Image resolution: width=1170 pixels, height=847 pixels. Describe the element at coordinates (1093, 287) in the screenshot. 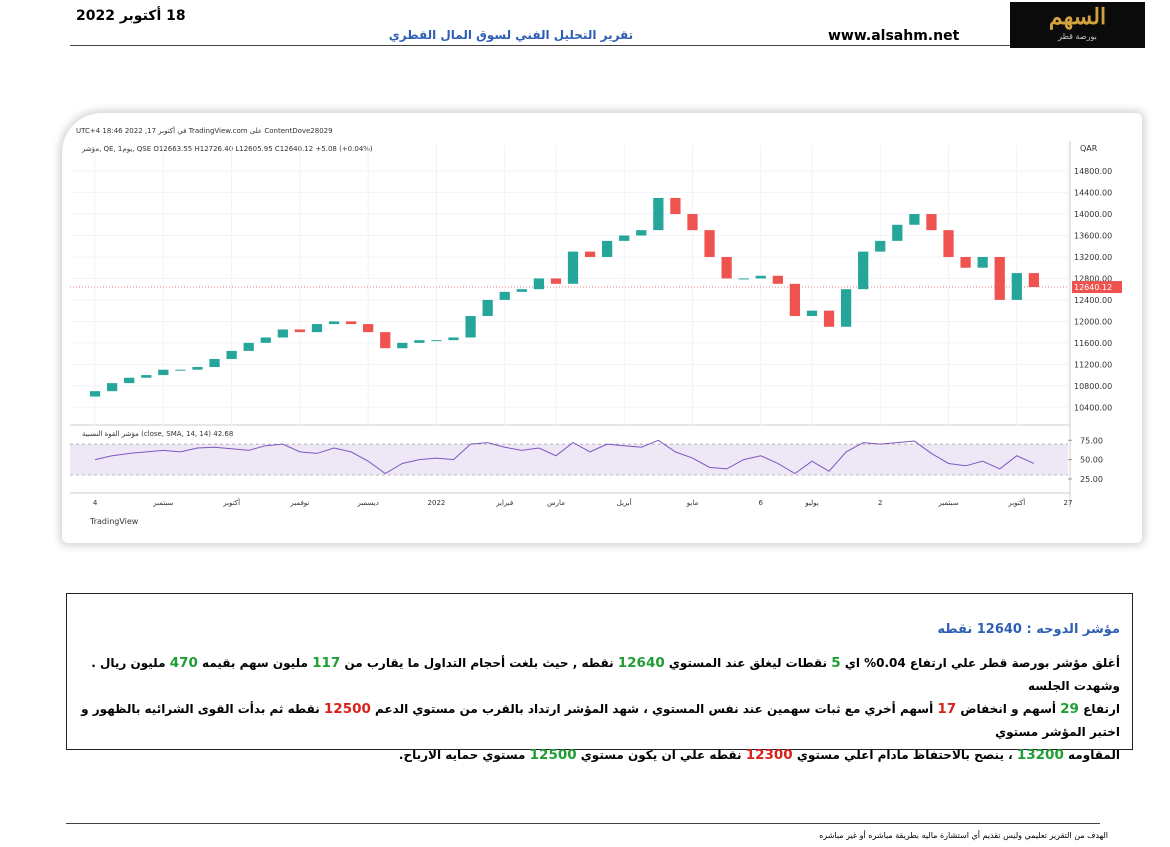

I see `last-price-label: 12640.12` at that location.